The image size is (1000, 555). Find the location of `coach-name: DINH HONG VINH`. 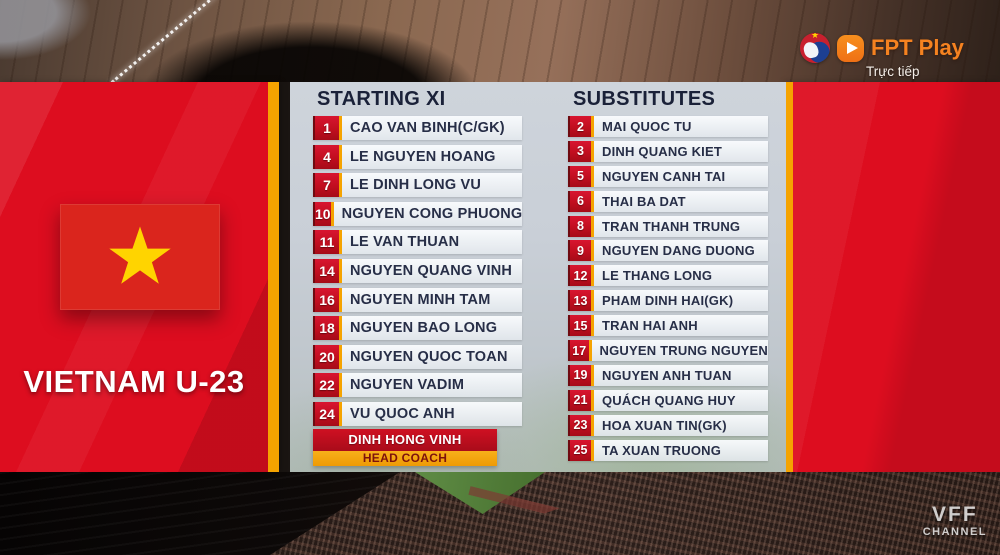

coach-name: DINH HONG VINH is located at coordinates (405, 440).